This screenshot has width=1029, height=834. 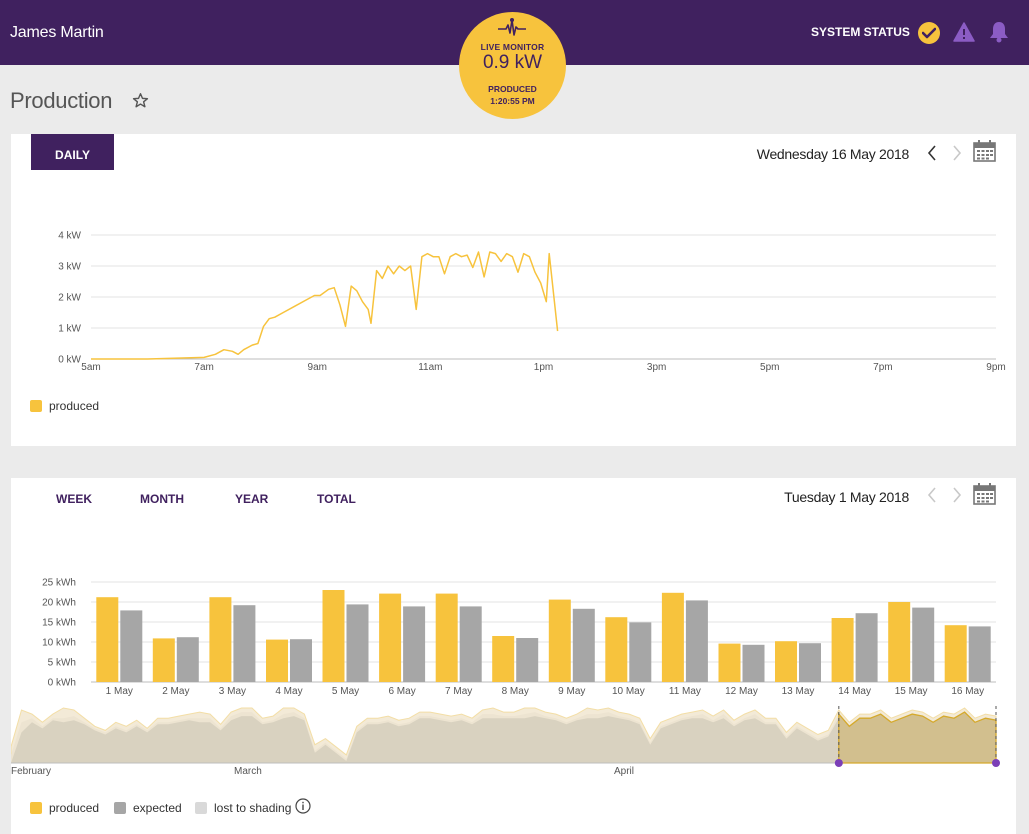 What do you see at coordinates (175, 691) in the screenshot?
I see `x-tick-label: 2 May` at bounding box center [175, 691].